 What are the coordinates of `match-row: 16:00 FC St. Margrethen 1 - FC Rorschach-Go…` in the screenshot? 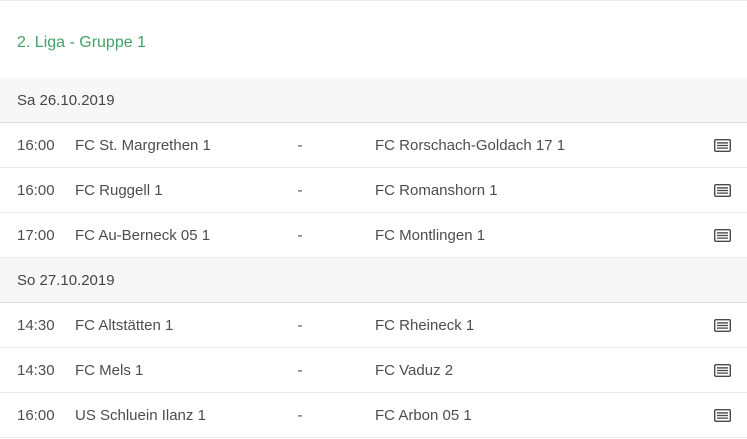 It's located at (373, 145).